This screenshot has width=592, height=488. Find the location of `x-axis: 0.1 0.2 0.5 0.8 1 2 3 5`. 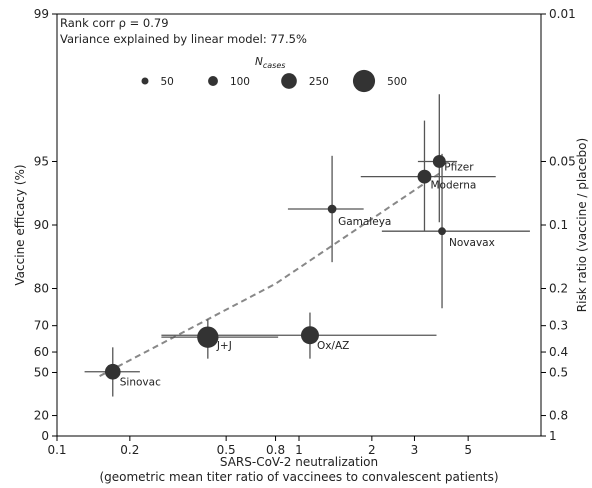

x-axis: 0.1 0.2 0.5 0.8 1 2 3 5 is located at coordinates (259, 446).